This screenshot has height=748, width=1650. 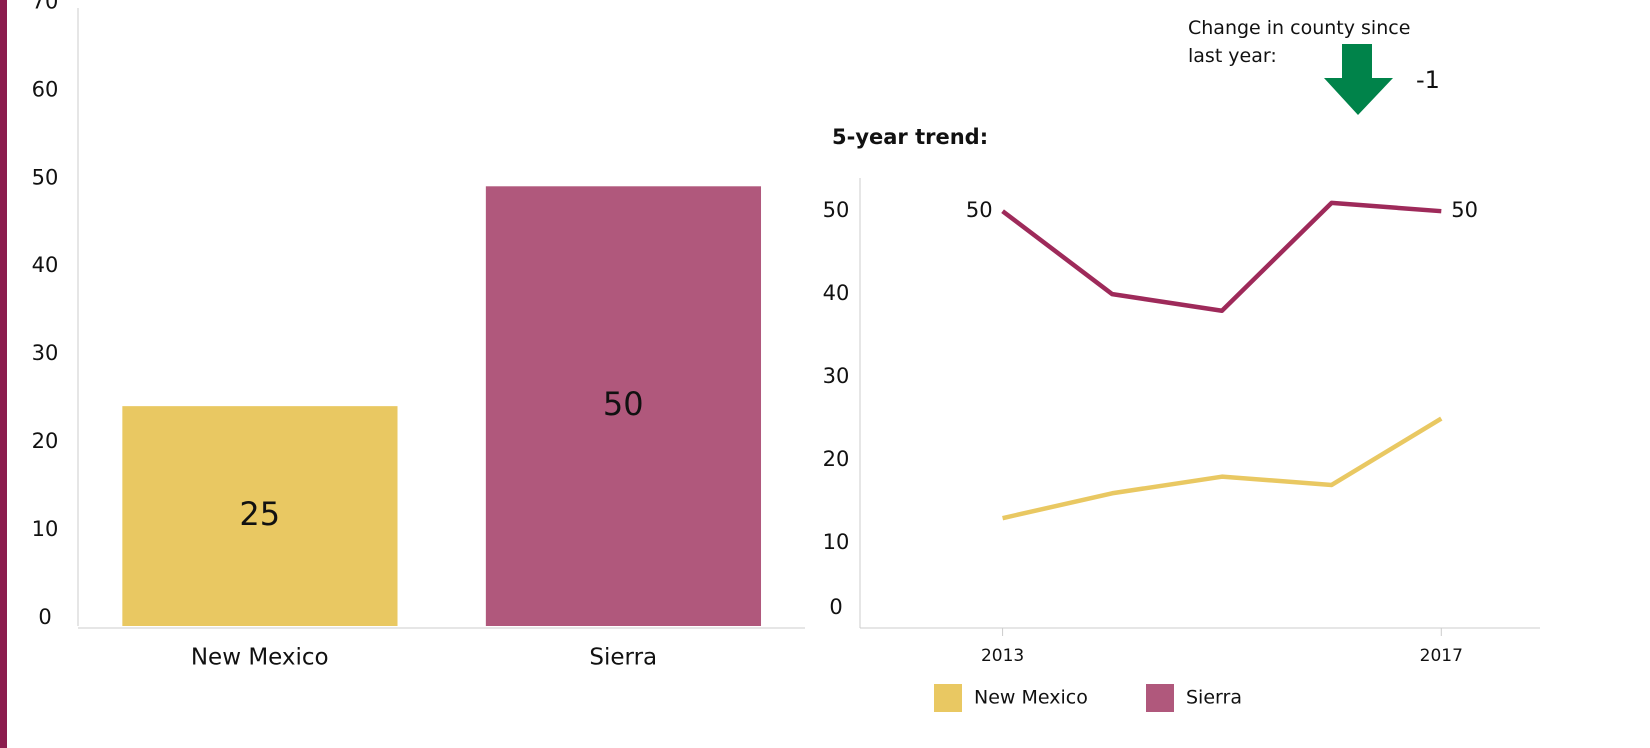 I want to click on change-value: -1, so click(x=1428, y=80).